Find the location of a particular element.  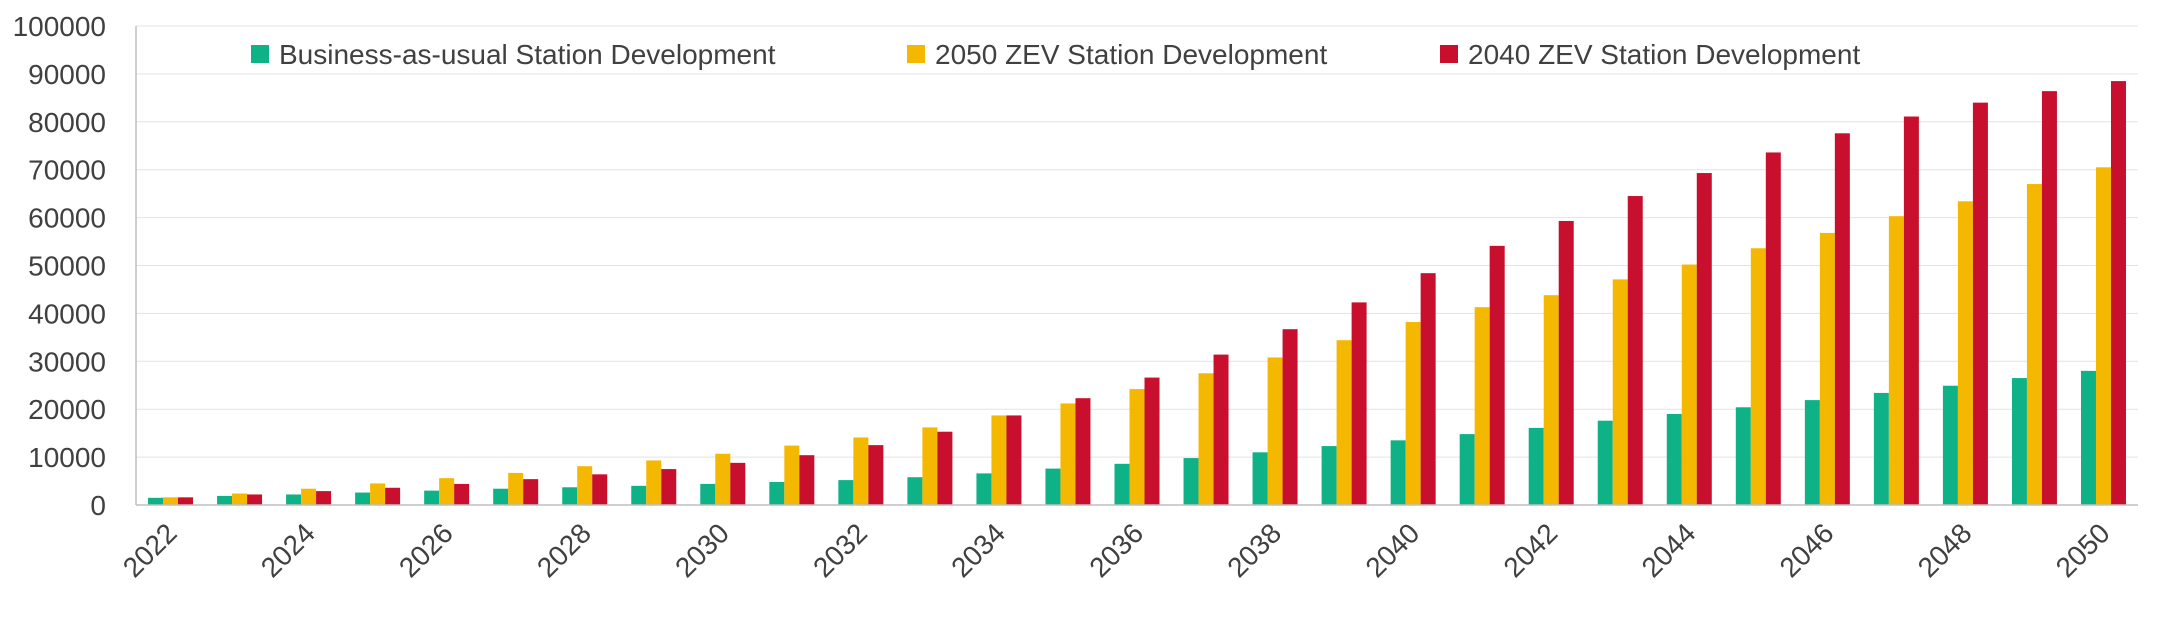

y-tick-label: 90000 is located at coordinates (67, 74).